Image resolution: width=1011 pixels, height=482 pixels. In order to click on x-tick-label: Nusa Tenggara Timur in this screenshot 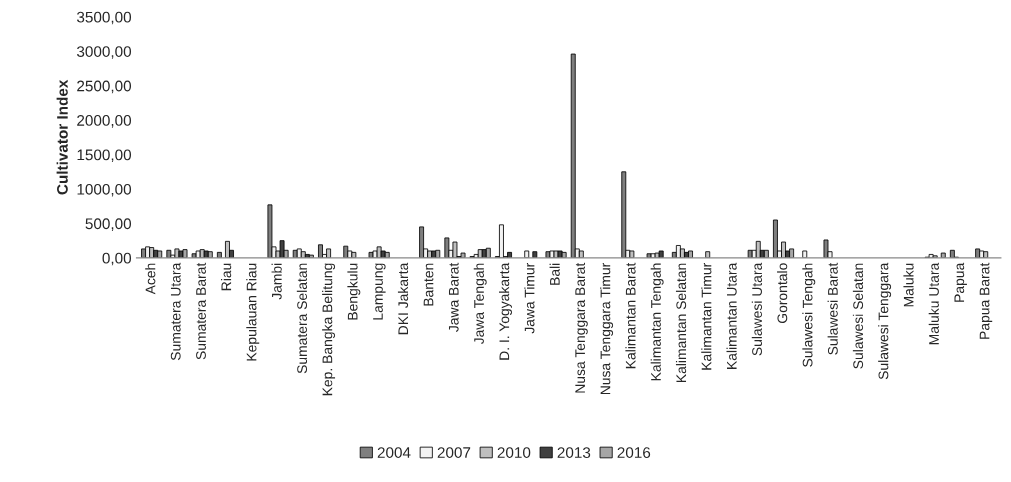, I will do `click(607, 328)`.